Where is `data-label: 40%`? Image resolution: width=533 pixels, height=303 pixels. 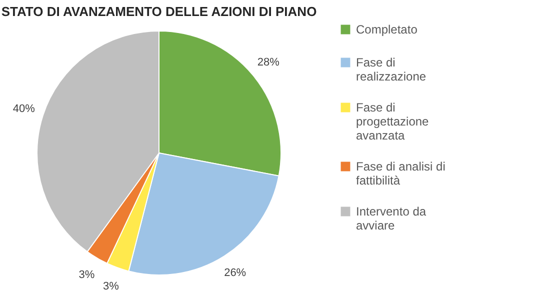
data-label: 40% is located at coordinates (24, 109).